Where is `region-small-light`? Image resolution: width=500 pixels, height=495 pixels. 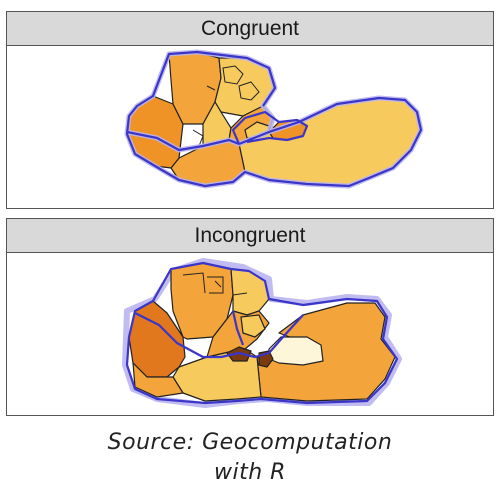 region-small-light is located at coordinates (253, 326).